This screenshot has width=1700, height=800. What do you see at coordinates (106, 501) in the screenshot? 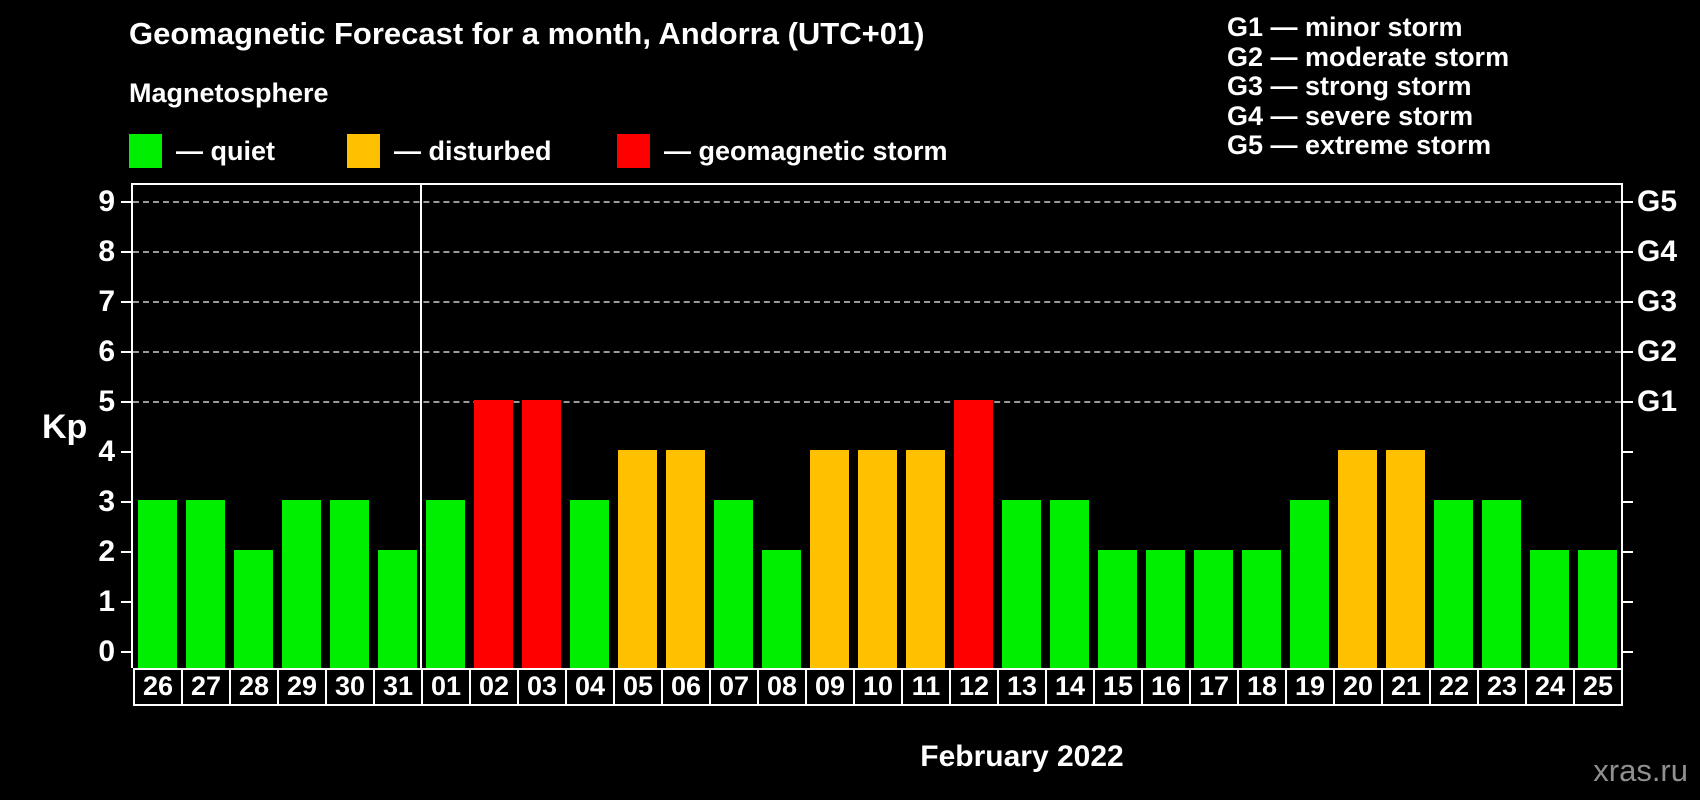
I see `kp-tick-label-3: 3` at bounding box center [106, 501].